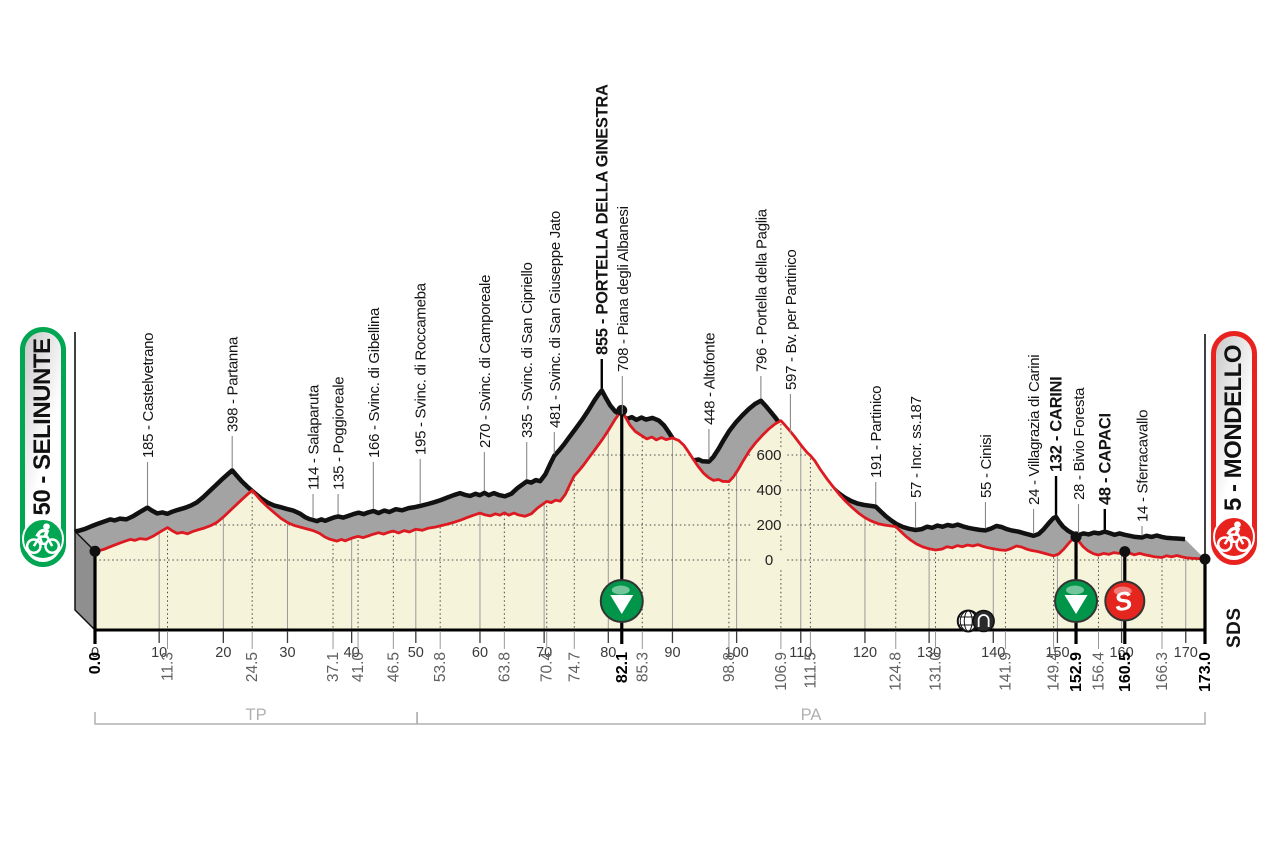 The height and width of the screenshot is (852, 1280). What do you see at coordinates (416, 653) in the screenshot?
I see `x-tick-label-50: 50` at bounding box center [416, 653].